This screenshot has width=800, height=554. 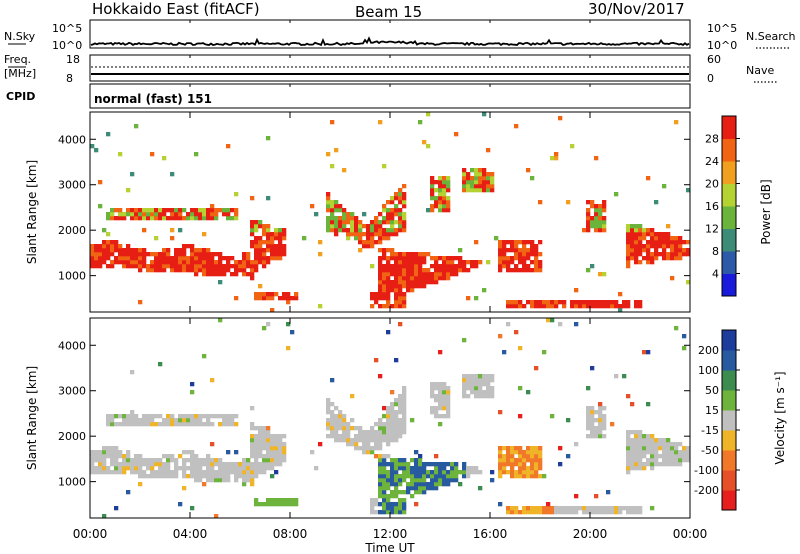 What do you see at coordinates (390, 534) in the screenshot?
I see `x-tick-label: 12:00` at bounding box center [390, 534].